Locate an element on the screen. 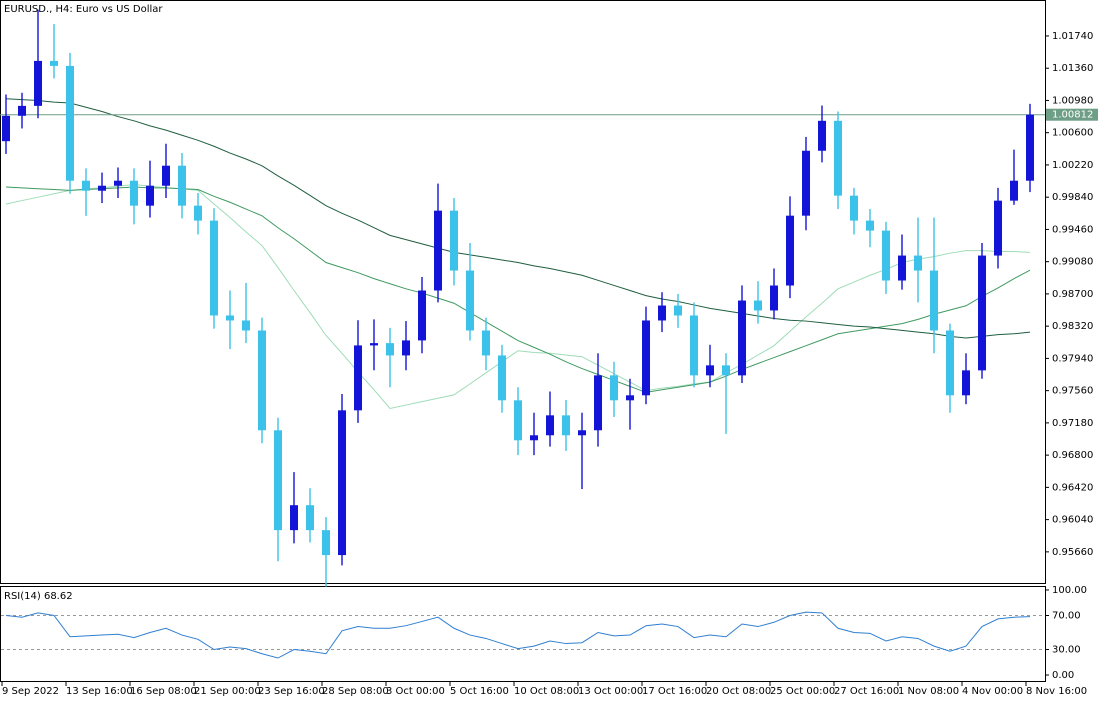 This screenshot has height=704, width=1100. y-tick-label: 0.97560 is located at coordinates (1072, 391).